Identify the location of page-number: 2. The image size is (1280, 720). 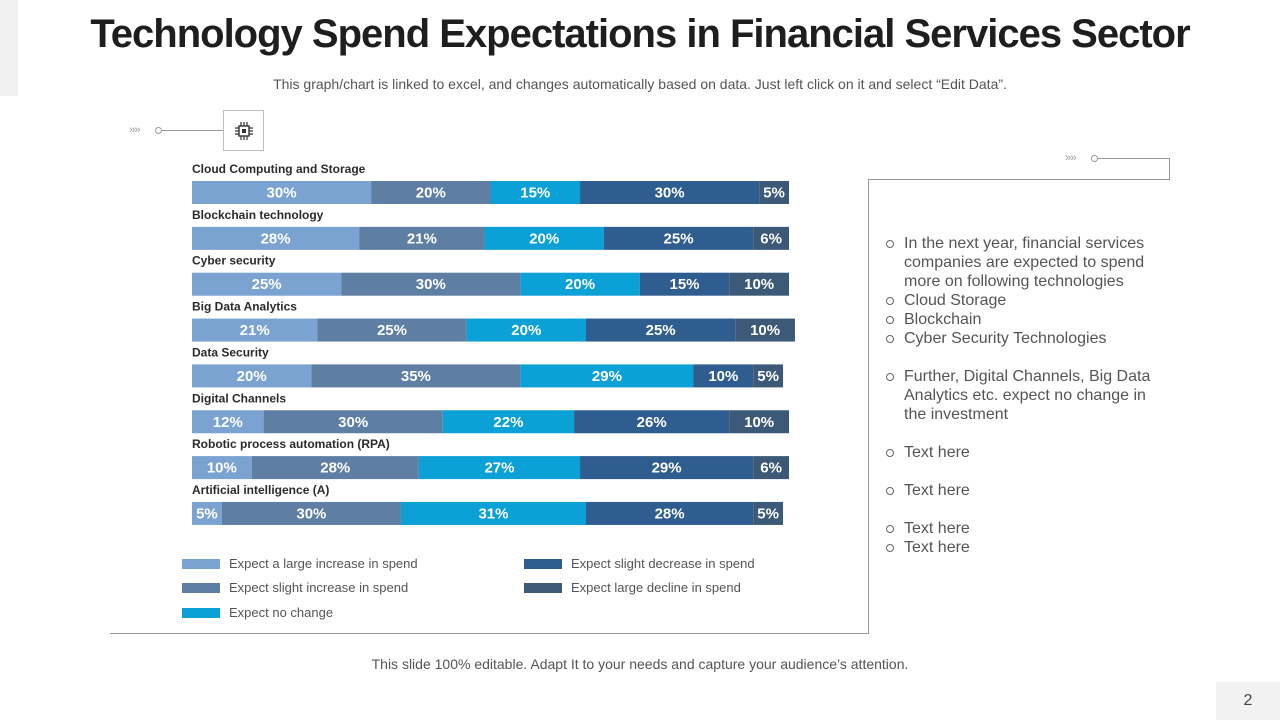
(1248, 701).